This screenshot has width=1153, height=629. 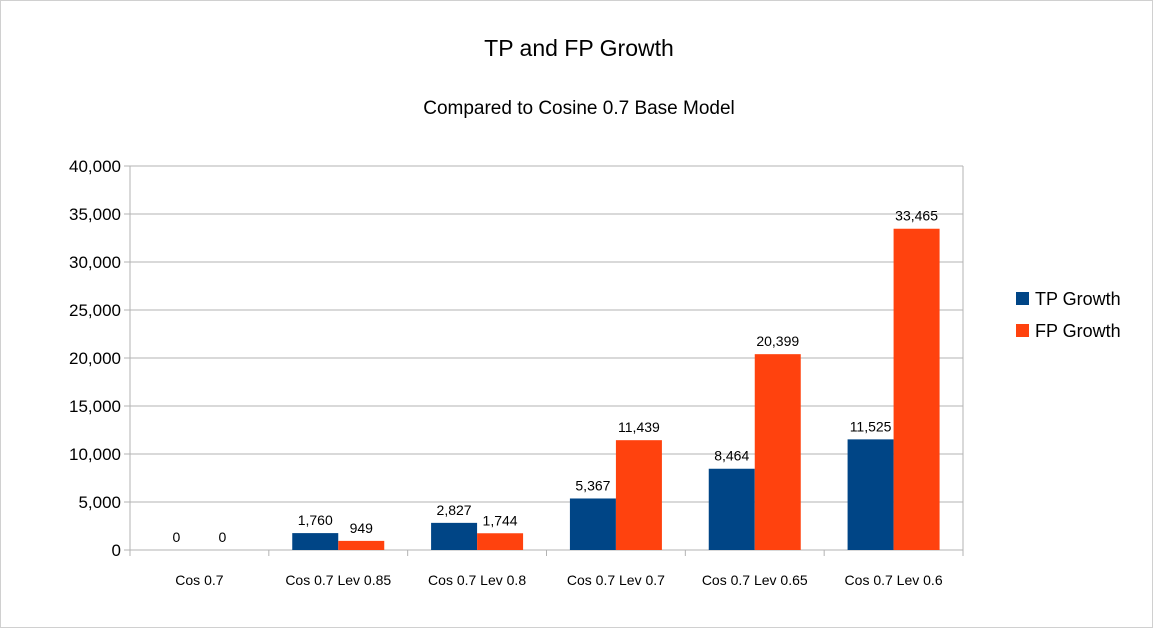 I want to click on data-label: 5,367, so click(x=592, y=485).